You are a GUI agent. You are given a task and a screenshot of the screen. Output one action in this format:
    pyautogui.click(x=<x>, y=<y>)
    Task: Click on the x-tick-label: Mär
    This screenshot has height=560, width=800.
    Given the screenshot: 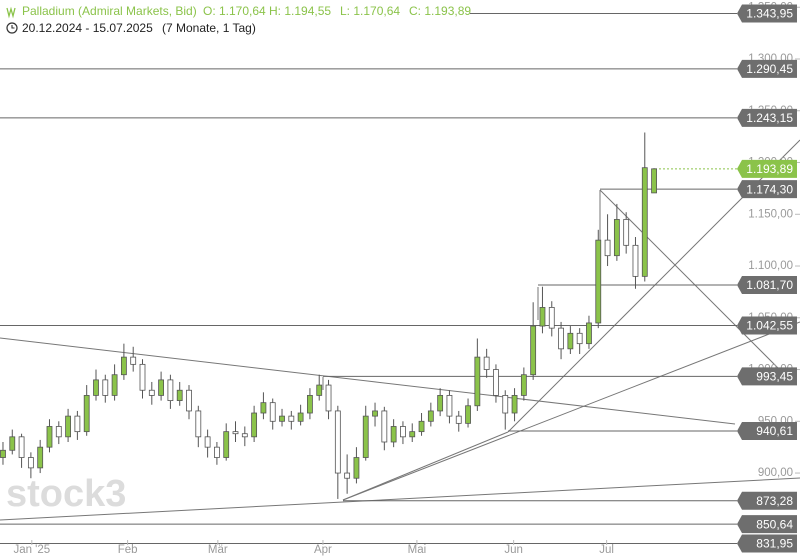 What is the action you would take?
    pyautogui.click(x=218, y=550)
    